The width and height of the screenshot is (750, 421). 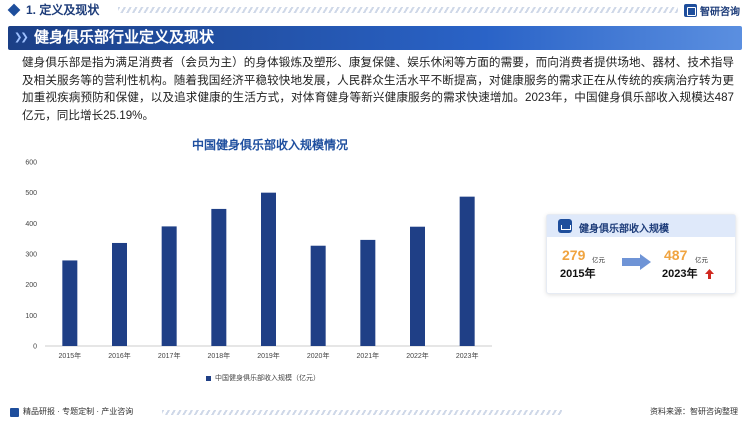 What do you see at coordinates (701, 260) in the screenshot?
I see `end-unit: 亿元` at bounding box center [701, 260].